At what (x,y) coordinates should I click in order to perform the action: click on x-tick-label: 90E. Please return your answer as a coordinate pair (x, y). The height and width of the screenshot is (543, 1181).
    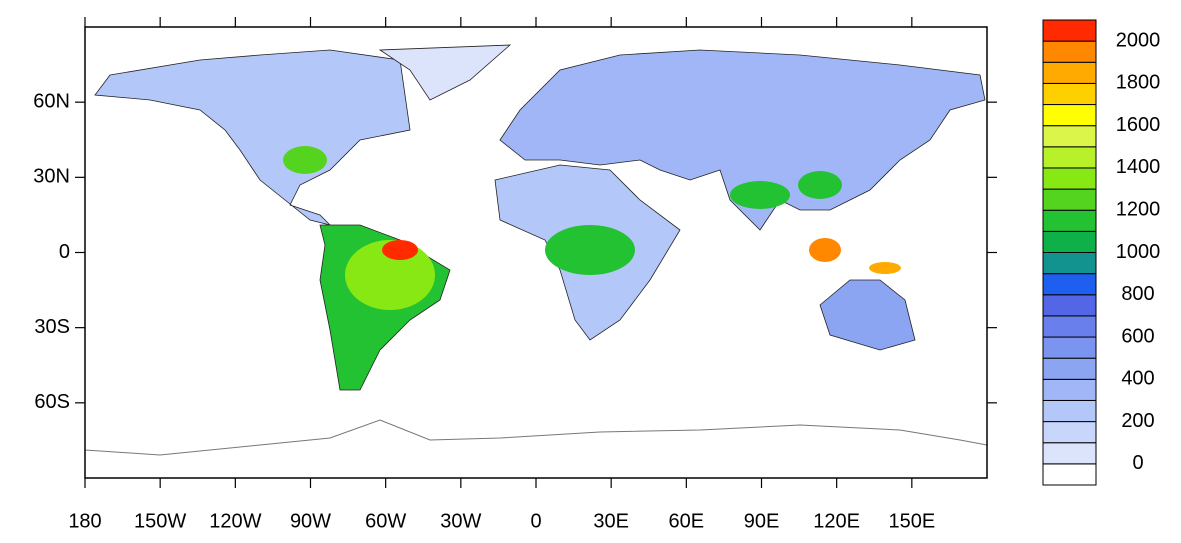
    Looking at the image, I should click on (762, 521).